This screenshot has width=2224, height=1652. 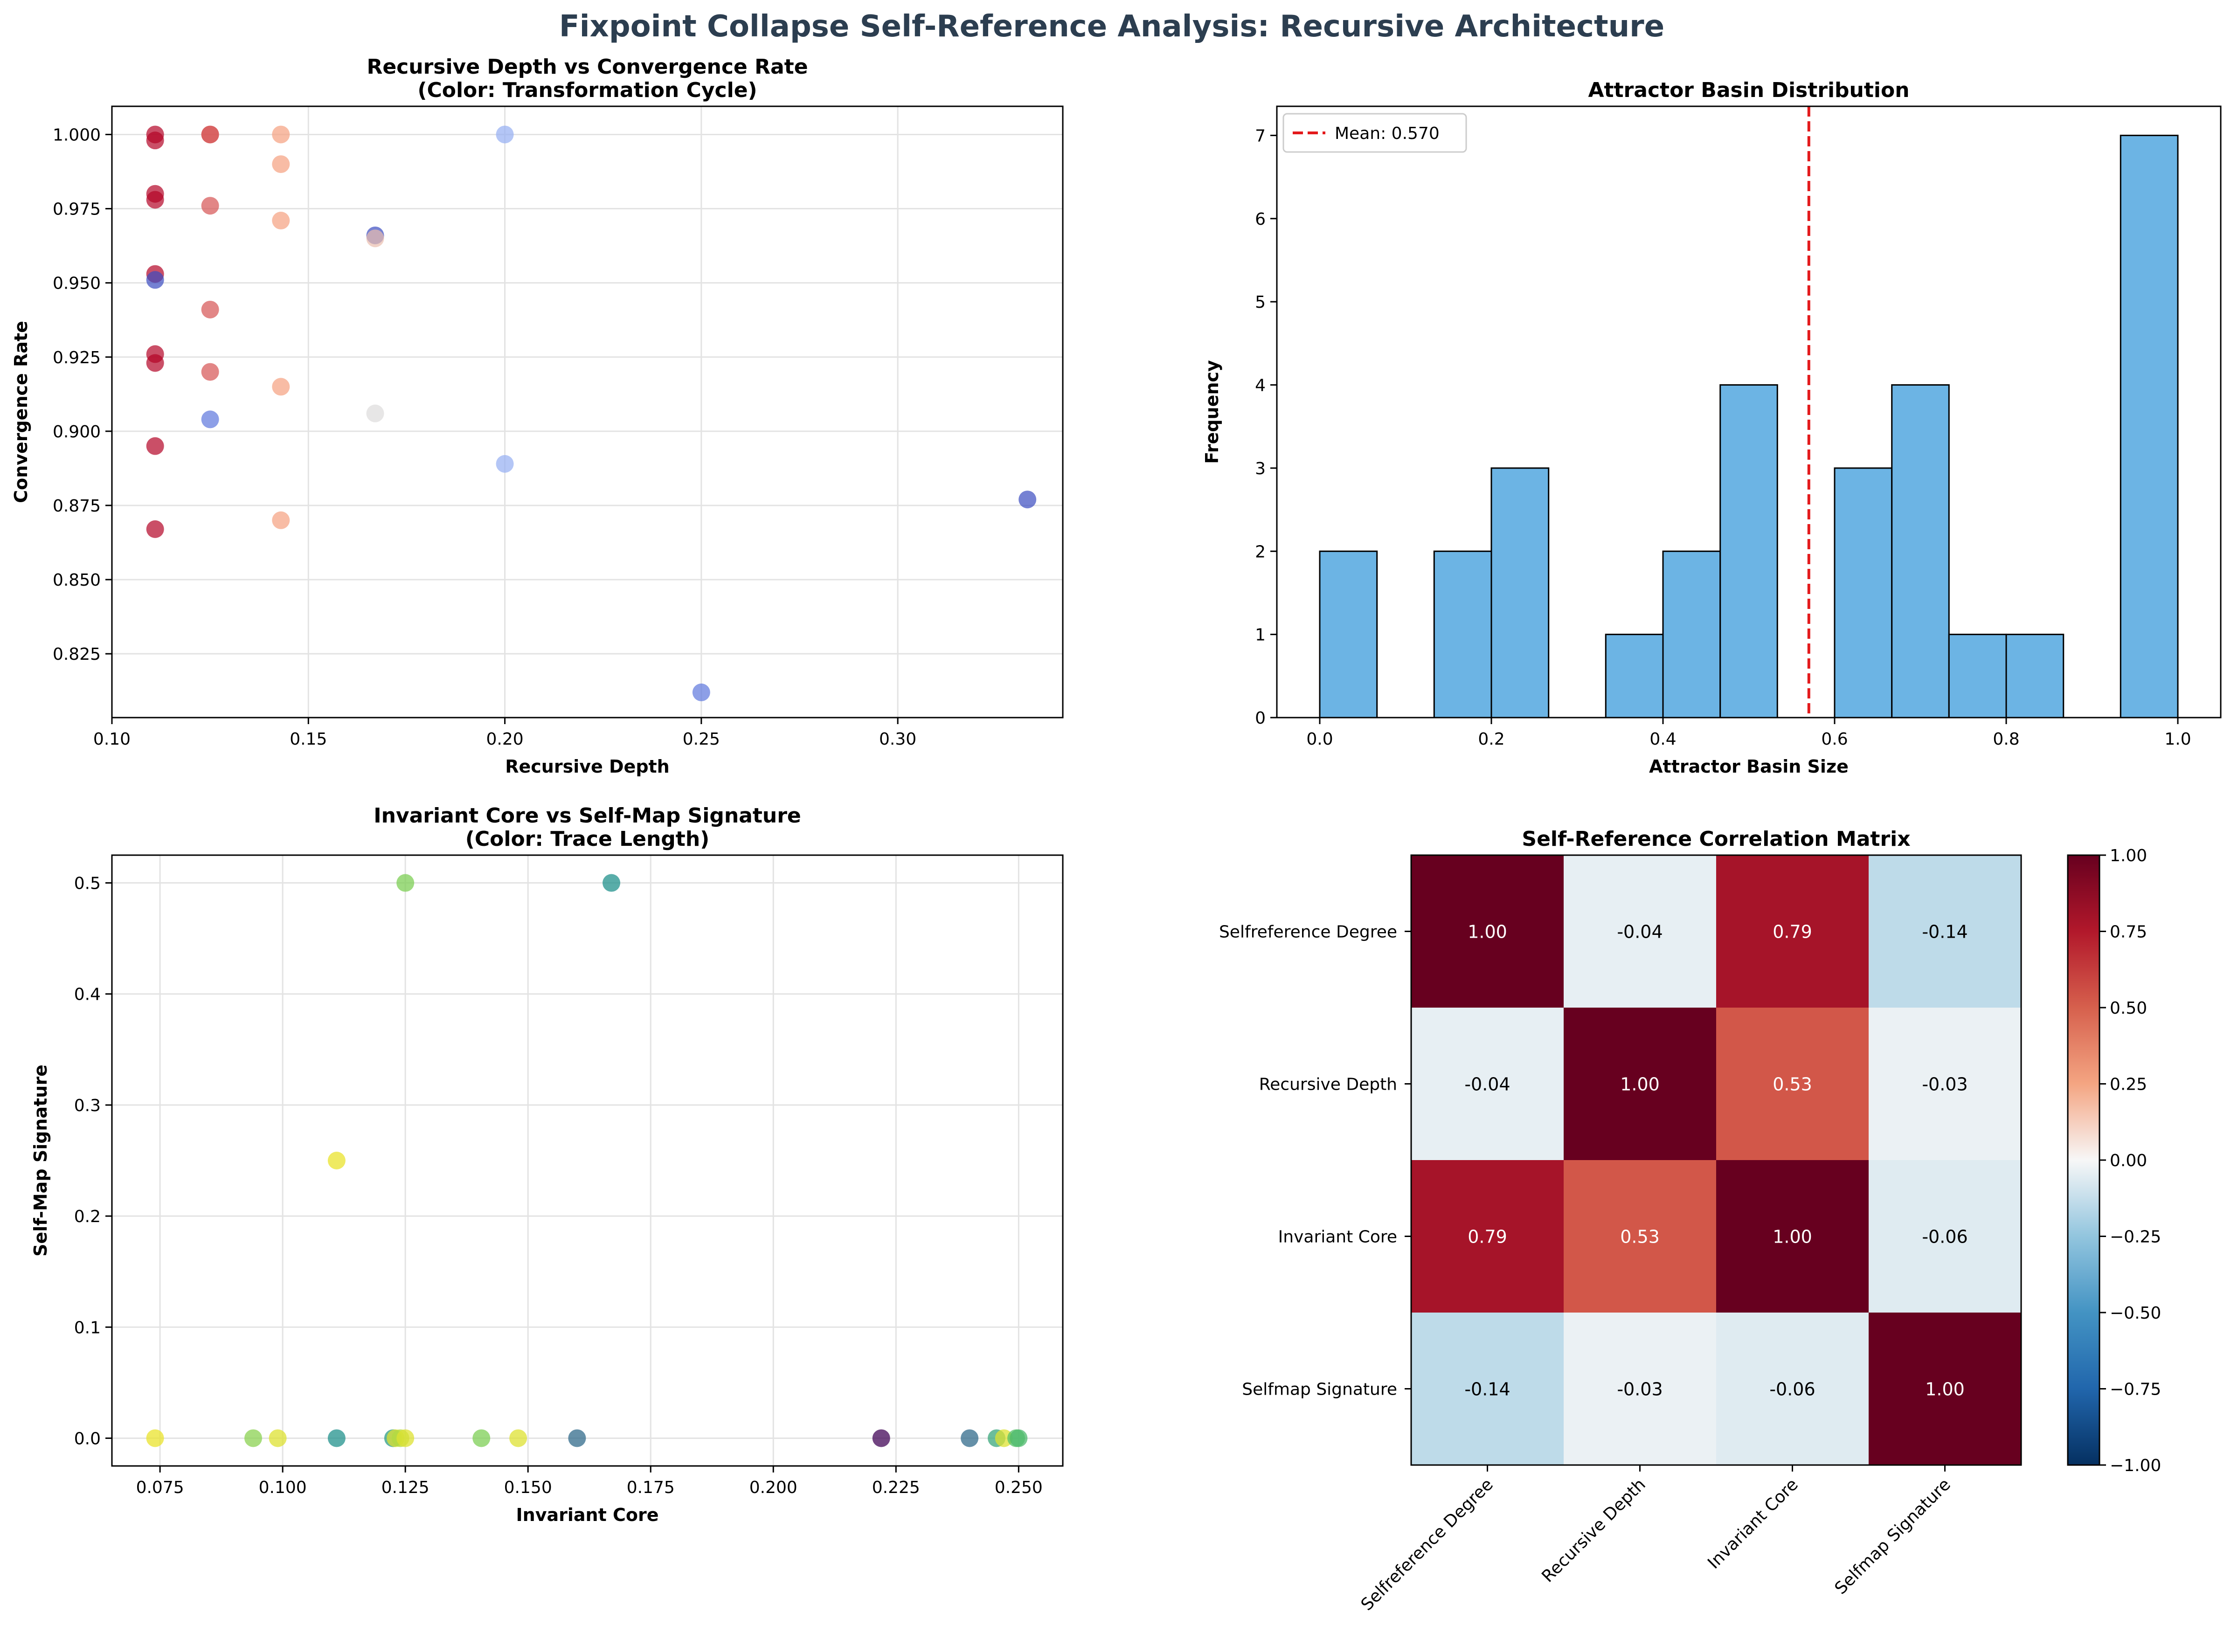 I want to click on p2-xtick-label-3: 0.150, so click(x=528, y=1487).